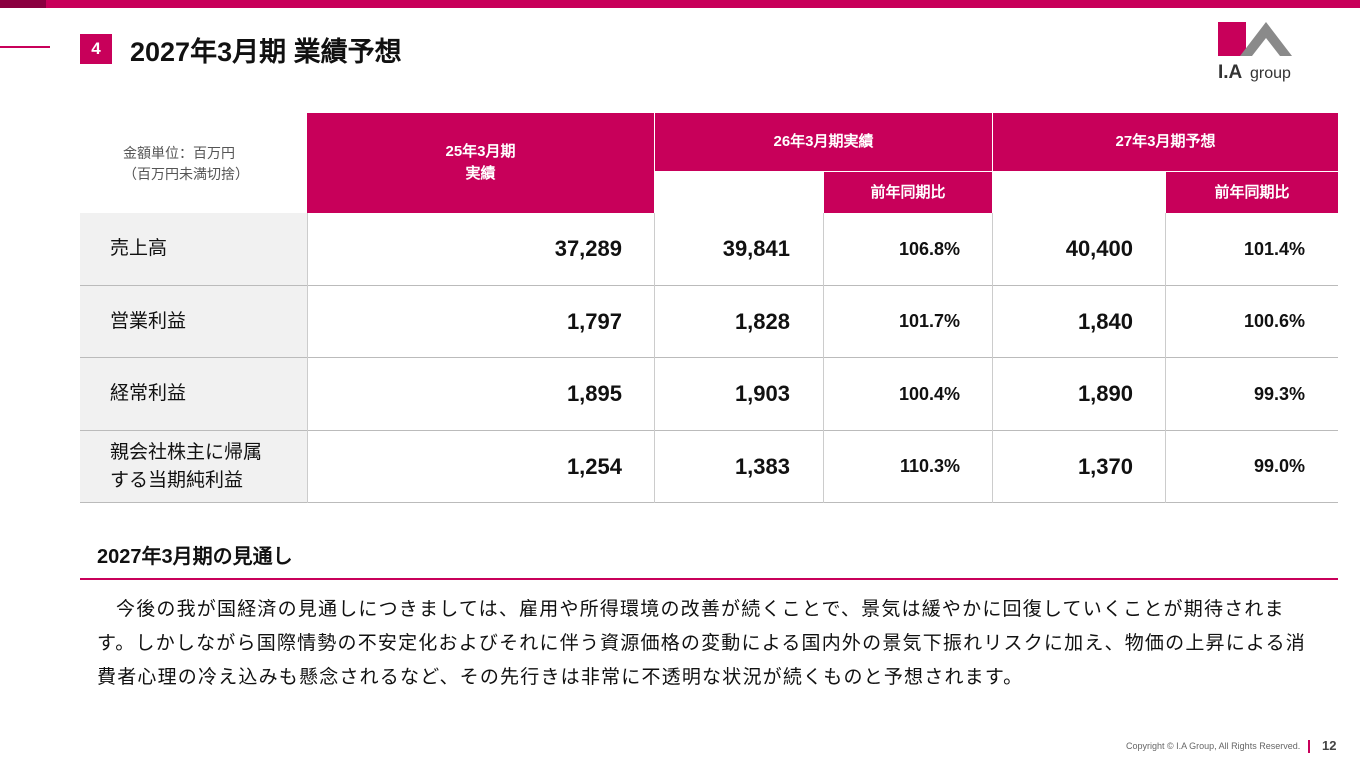  What do you see at coordinates (594, 466) in the screenshot?
I see `cell-net-fy25: 1,254` at bounding box center [594, 466].